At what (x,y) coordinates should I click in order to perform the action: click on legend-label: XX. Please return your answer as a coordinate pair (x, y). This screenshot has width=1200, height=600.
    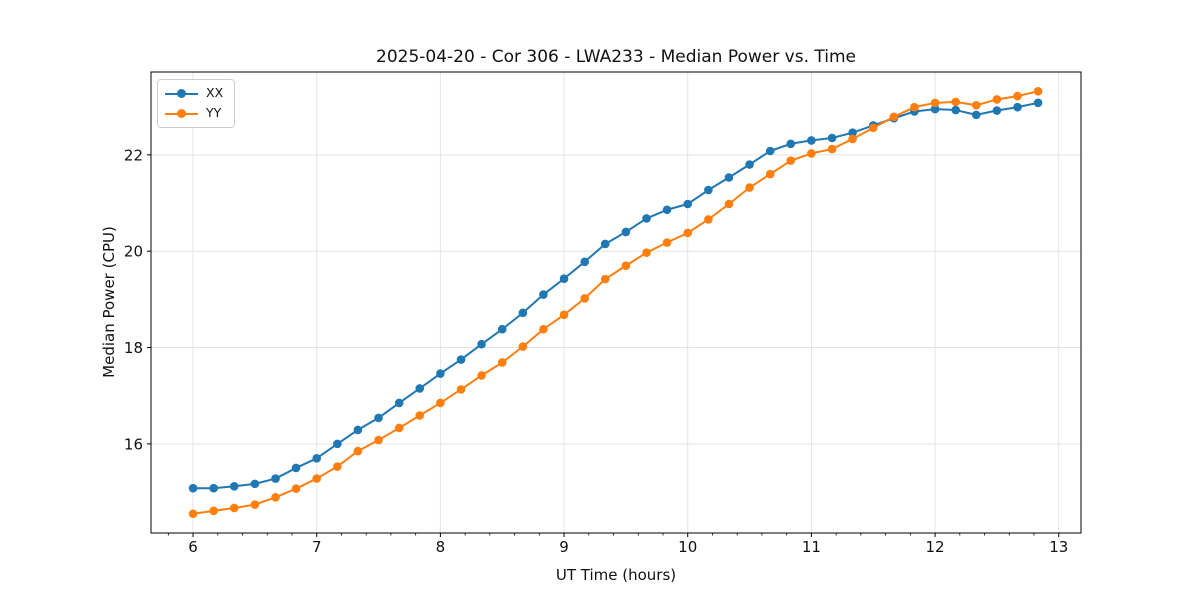
    Looking at the image, I should click on (215, 93).